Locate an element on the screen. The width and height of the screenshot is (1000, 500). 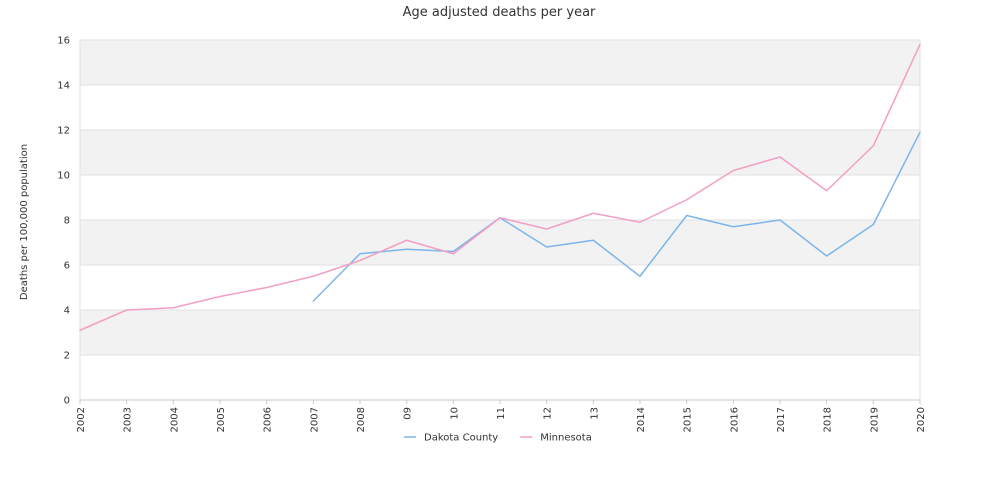
y-axis-ticks: 0 2 4 6 8 10 12 14 16 is located at coordinates (63, 221).